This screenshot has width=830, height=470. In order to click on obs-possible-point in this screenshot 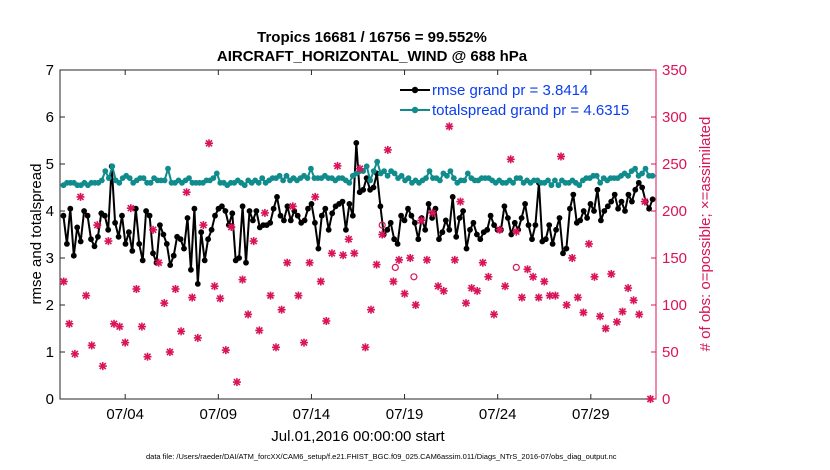, I will do `click(516, 267)`.